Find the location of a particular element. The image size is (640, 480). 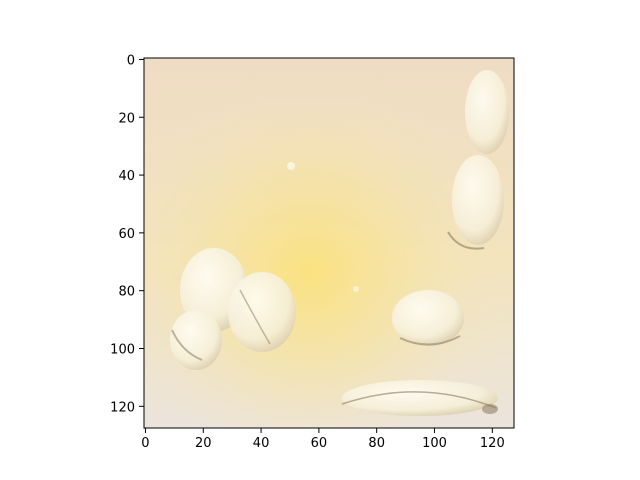

y-tick-label: 20 is located at coordinates (126, 118).